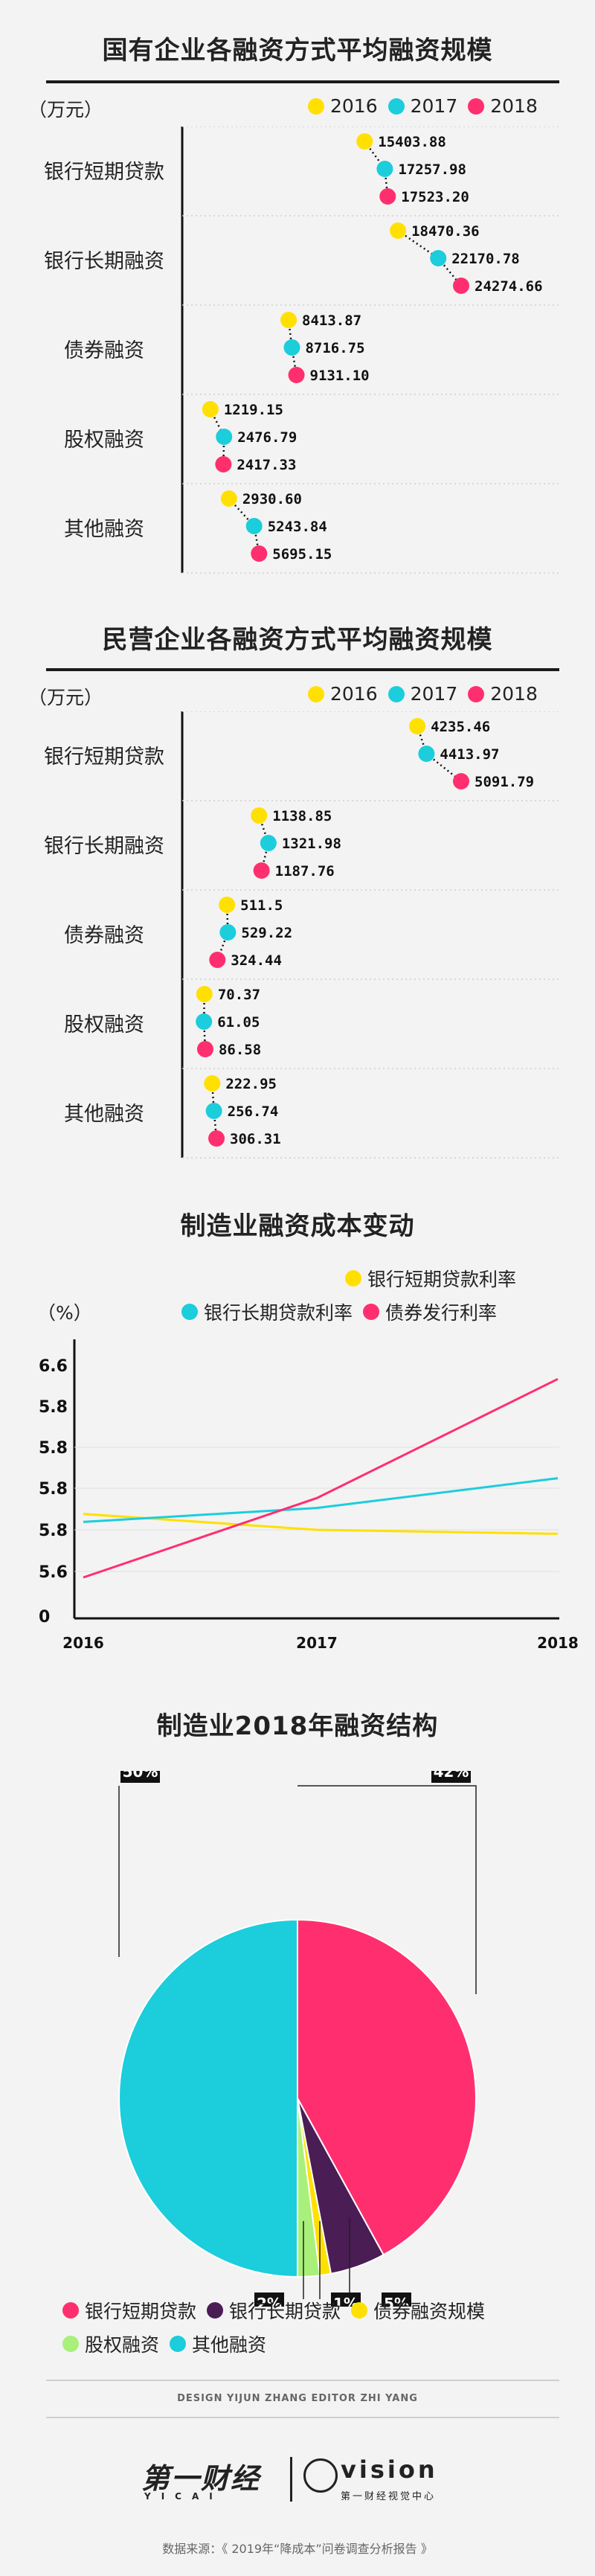  I want to click on category-label: 股权融资, so click(104, 441).